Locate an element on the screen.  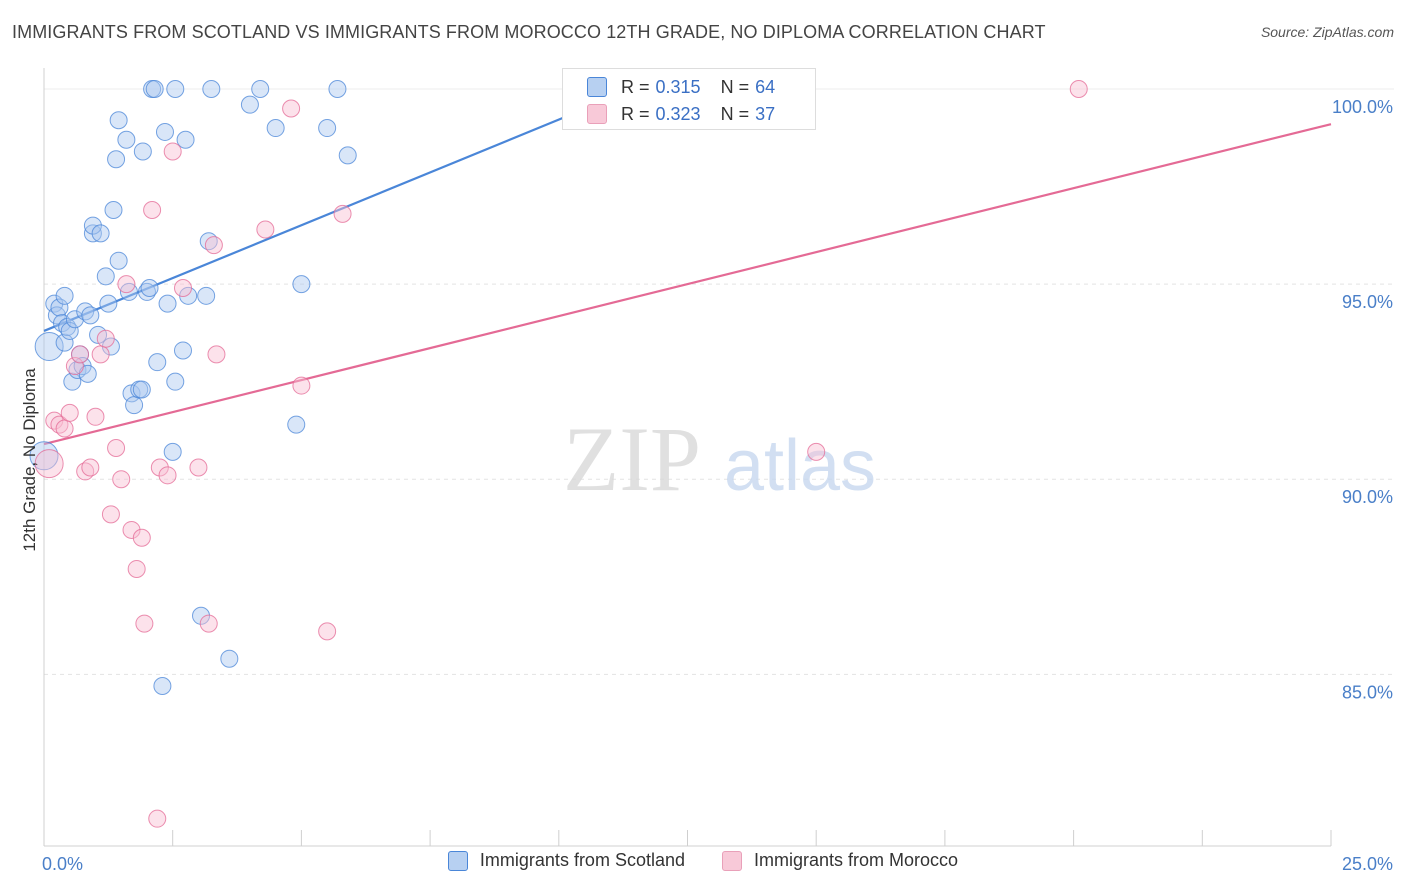
stats-n-value: 64 is located at coordinates (765, 86).